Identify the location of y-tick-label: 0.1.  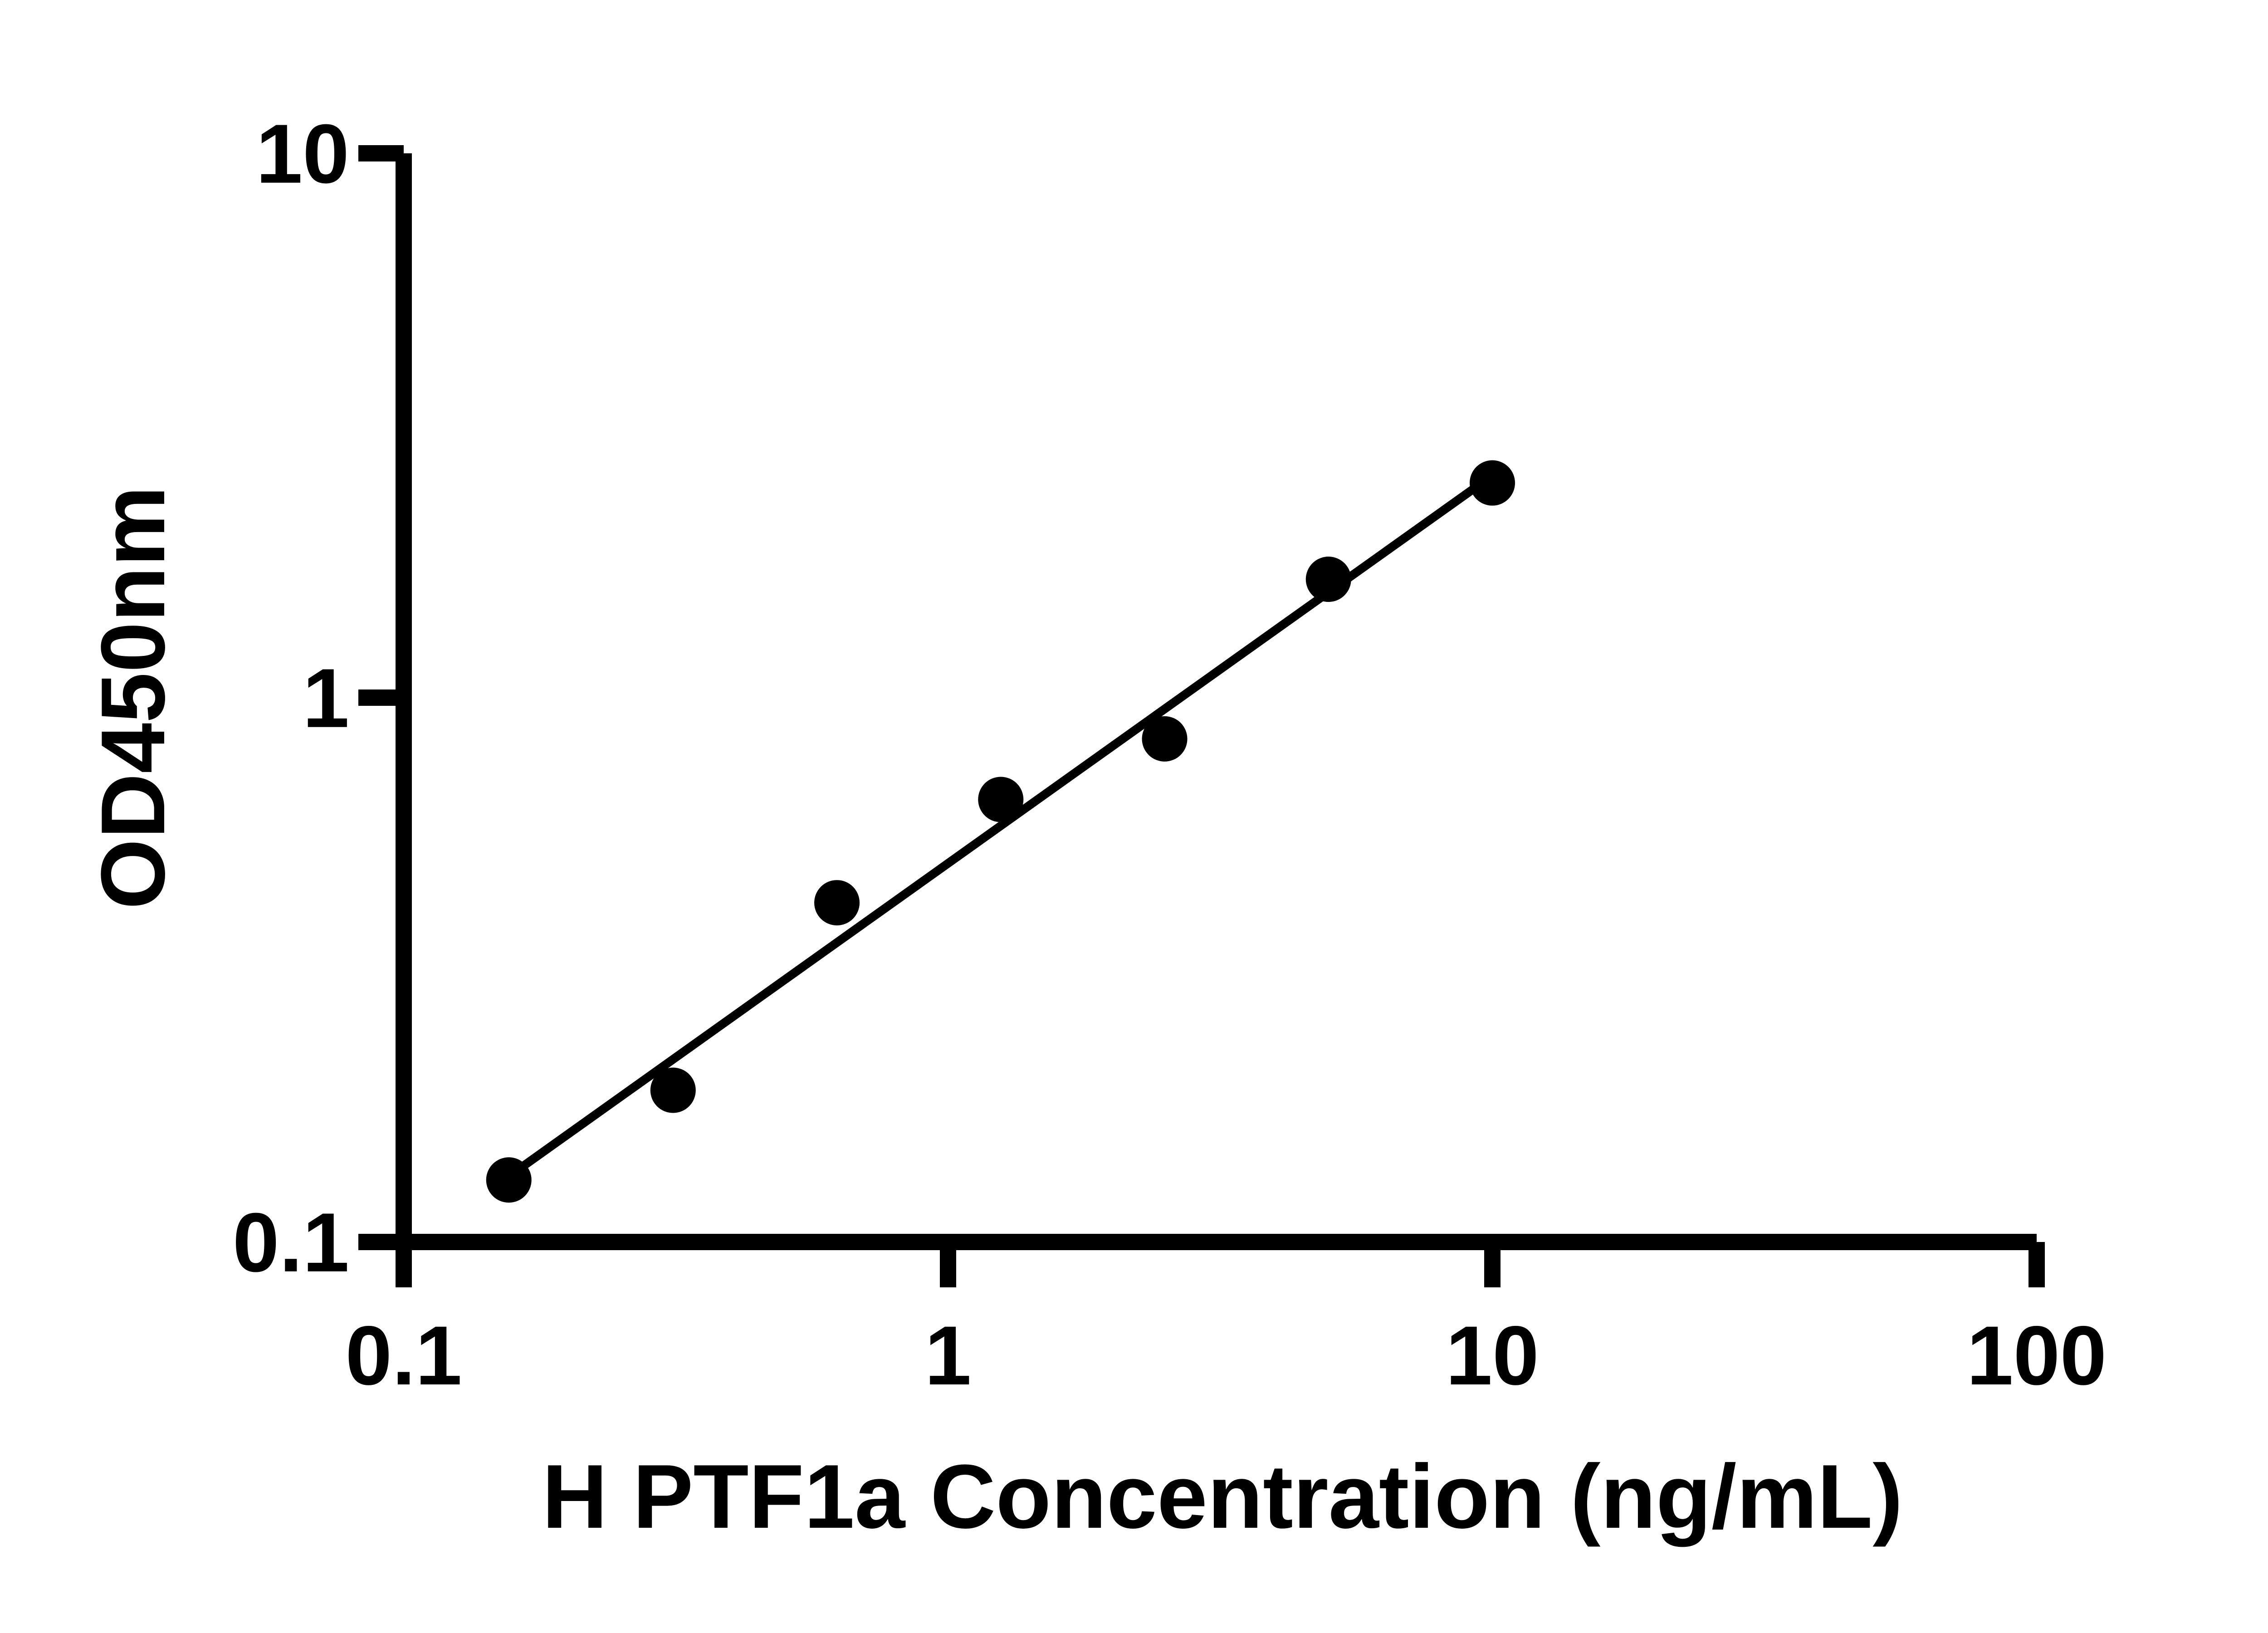
(291, 1243).